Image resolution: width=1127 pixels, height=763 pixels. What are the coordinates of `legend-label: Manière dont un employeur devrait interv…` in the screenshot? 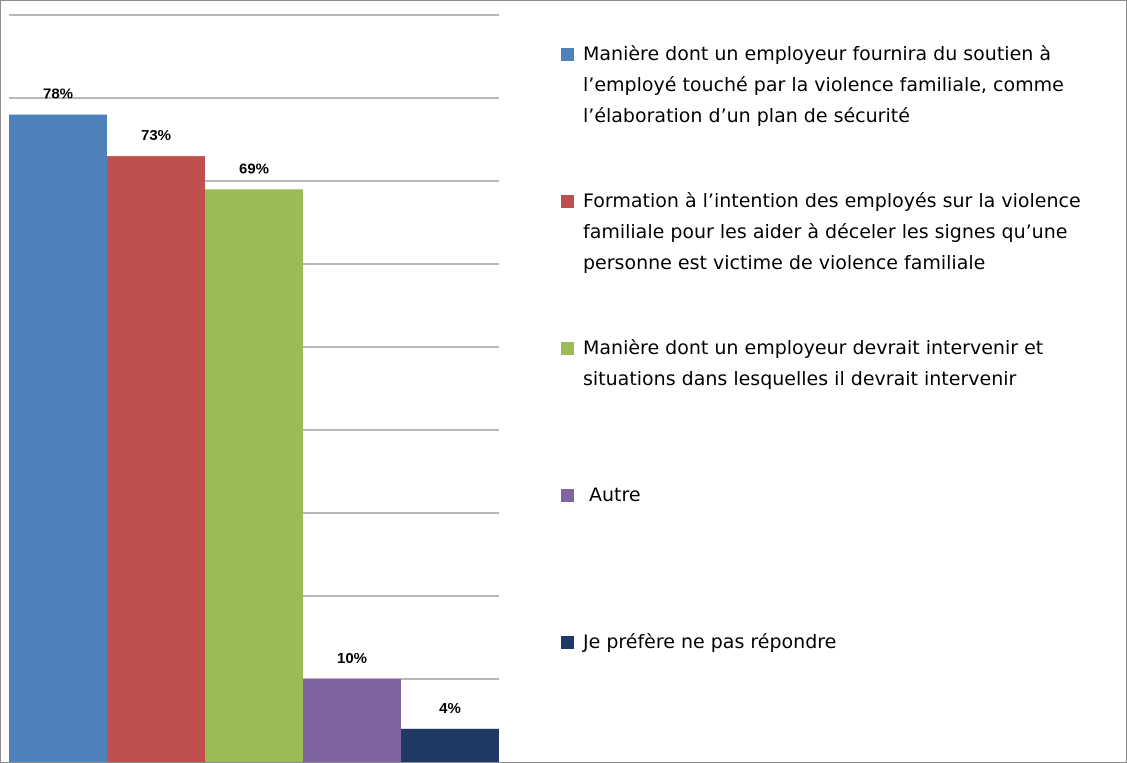 It's located at (813, 363).